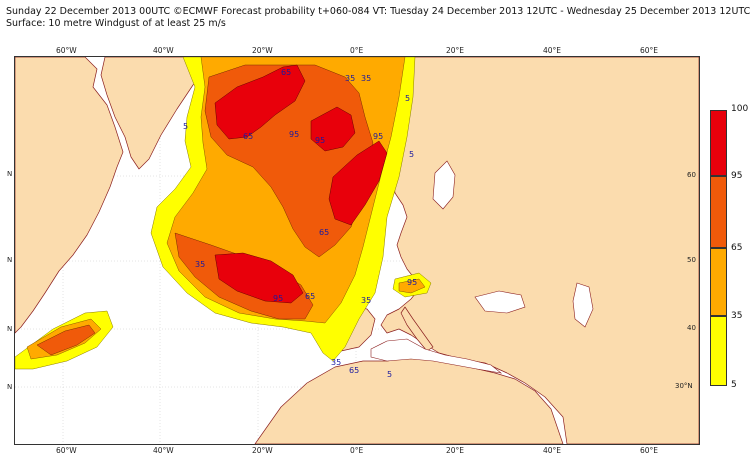 The height and width of the screenshot is (465, 756). Describe the element at coordinates (66, 50) in the screenshot. I see `top-lon-tick: 60°W` at that location.